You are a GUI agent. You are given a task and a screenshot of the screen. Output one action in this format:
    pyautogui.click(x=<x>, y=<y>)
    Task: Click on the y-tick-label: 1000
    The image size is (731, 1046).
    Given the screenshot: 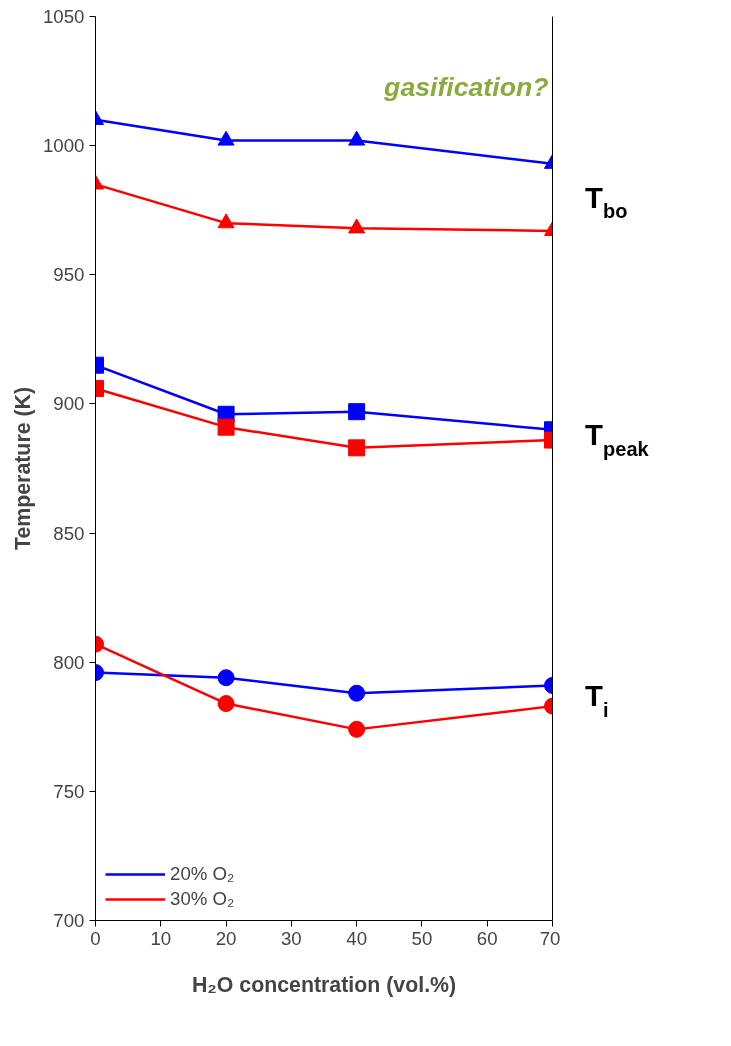 What is the action you would take?
    pyautogui.click(x=64, y=146)
    